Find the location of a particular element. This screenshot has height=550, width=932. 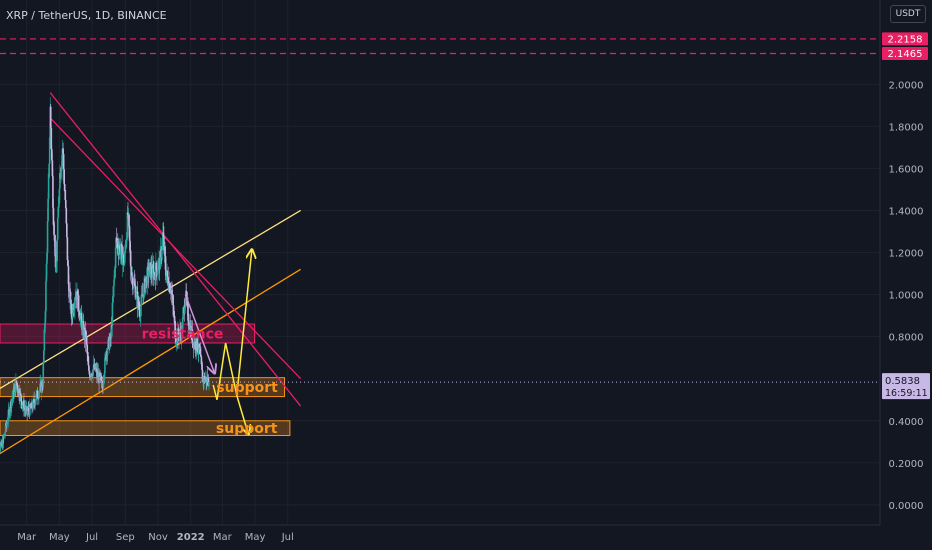

candles-layer is located at coordinates (105, 275).